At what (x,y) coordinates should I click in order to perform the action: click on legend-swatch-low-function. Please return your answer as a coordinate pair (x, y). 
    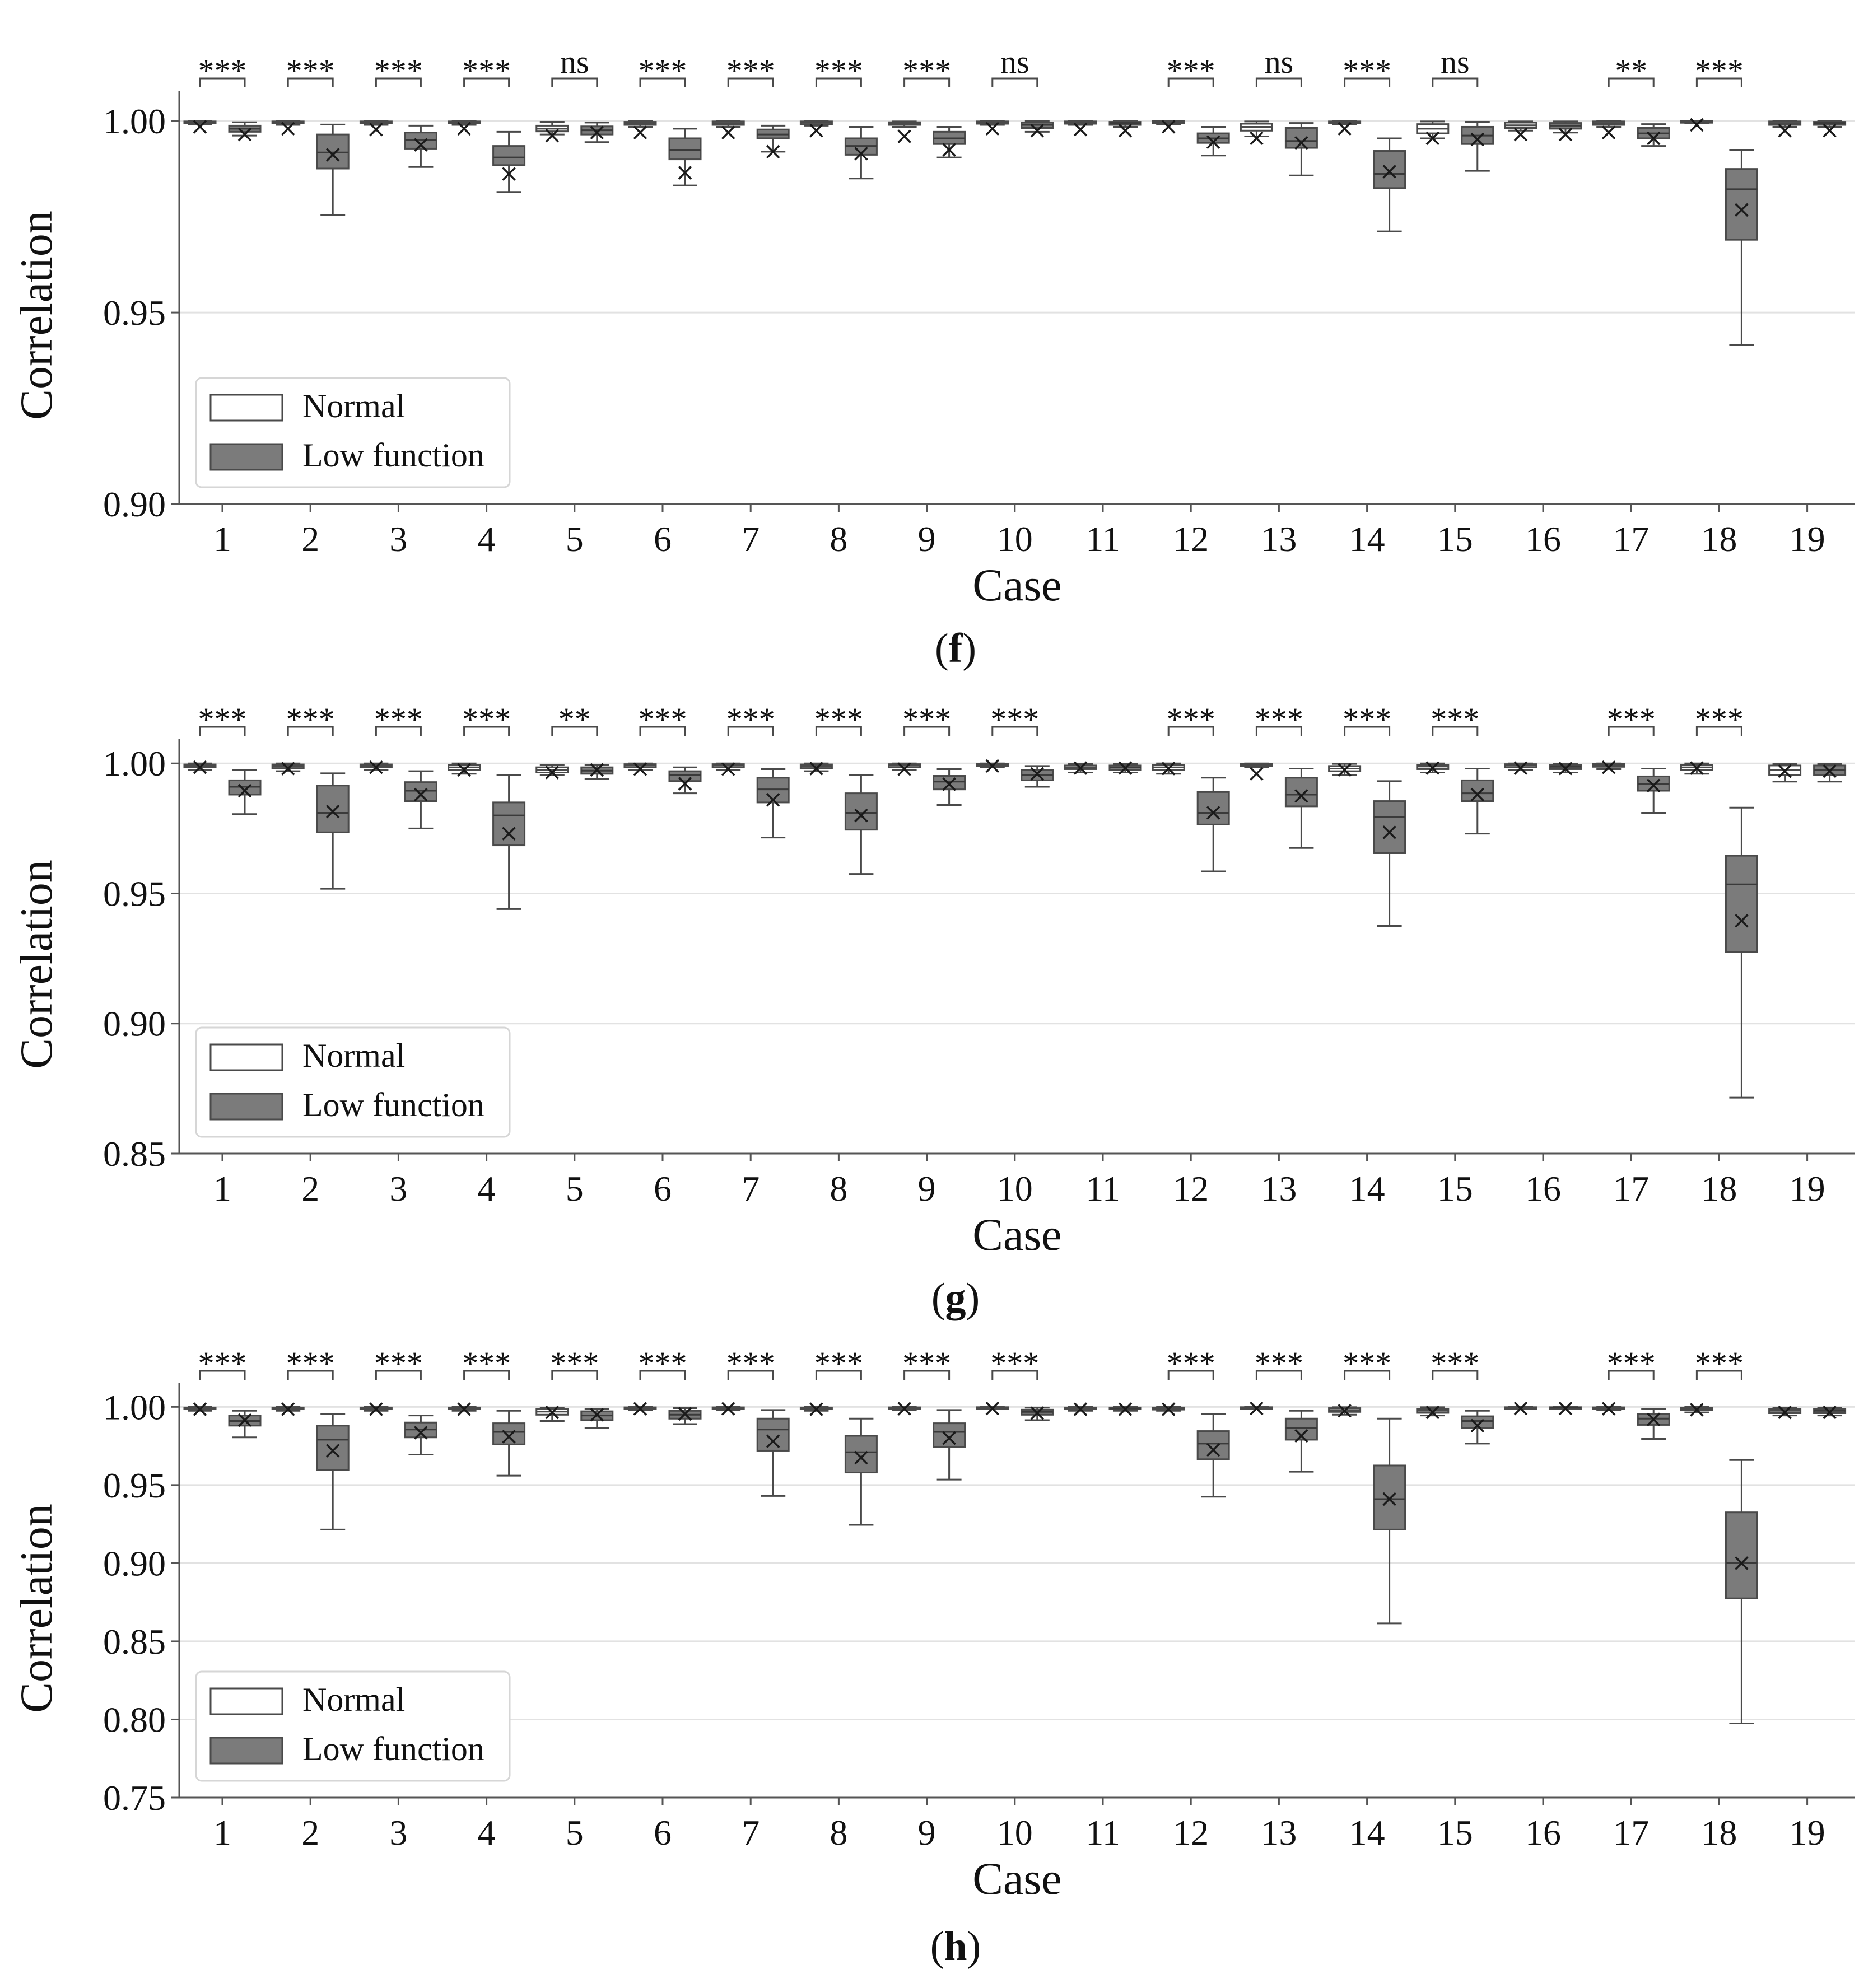
    Looking at the image, I should click on (246, 1751).